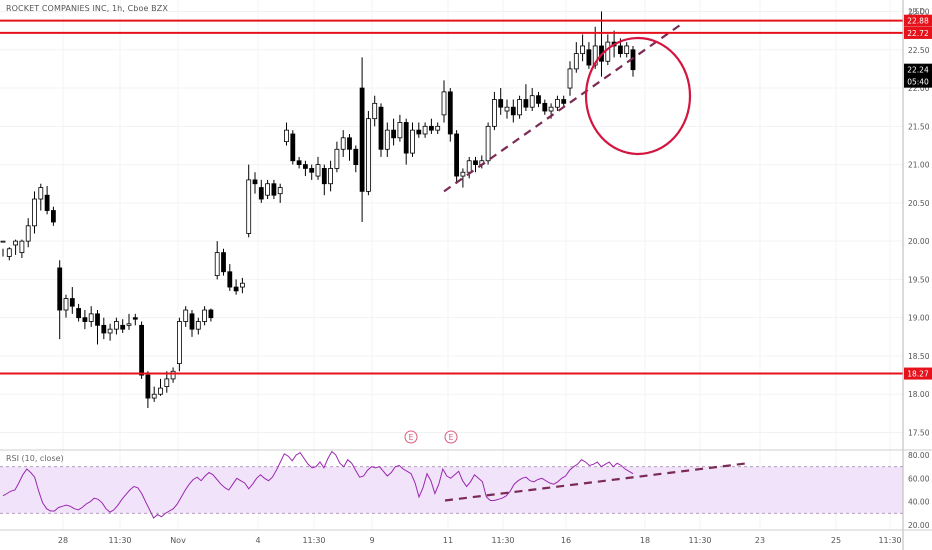 This screenshot has height=550, width=932. Describe the element at coordinates (918, 75) in the screenshot. I see `last-price-box` at that location.